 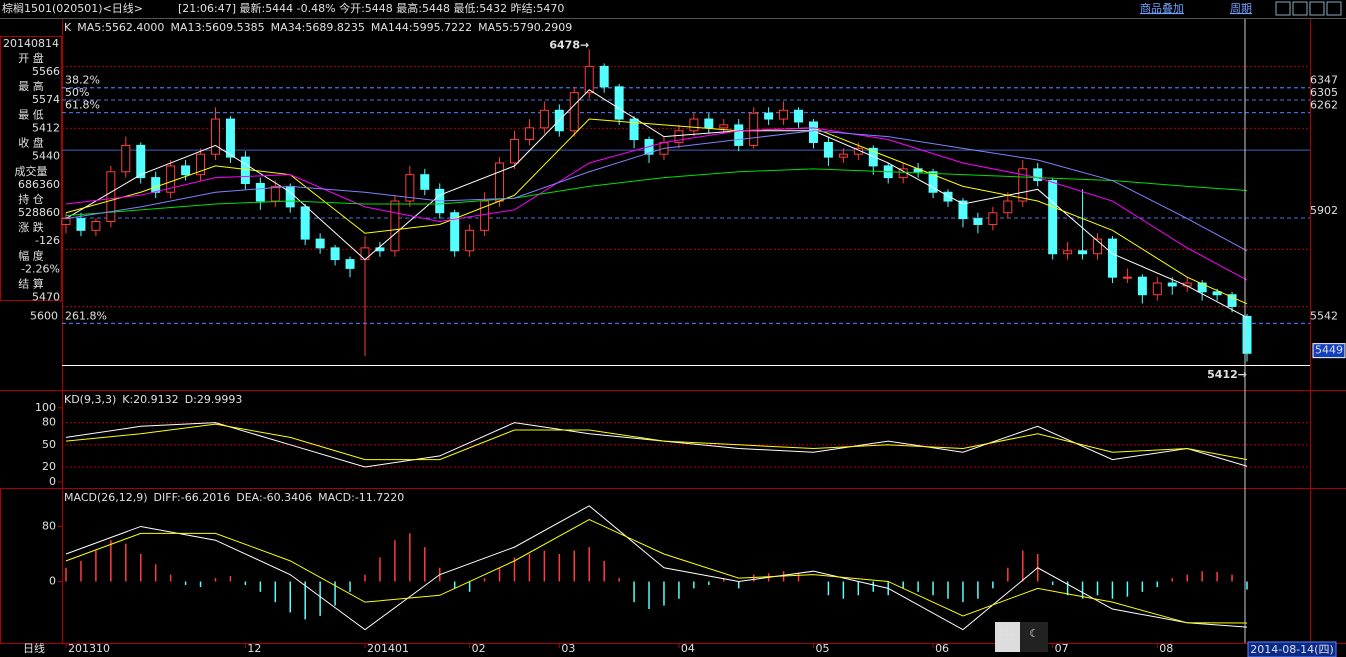 What do you see at coordinates (942, 648) in the screenshot?
I see `x-tick-label: 06` at bounding box center [942, 648].